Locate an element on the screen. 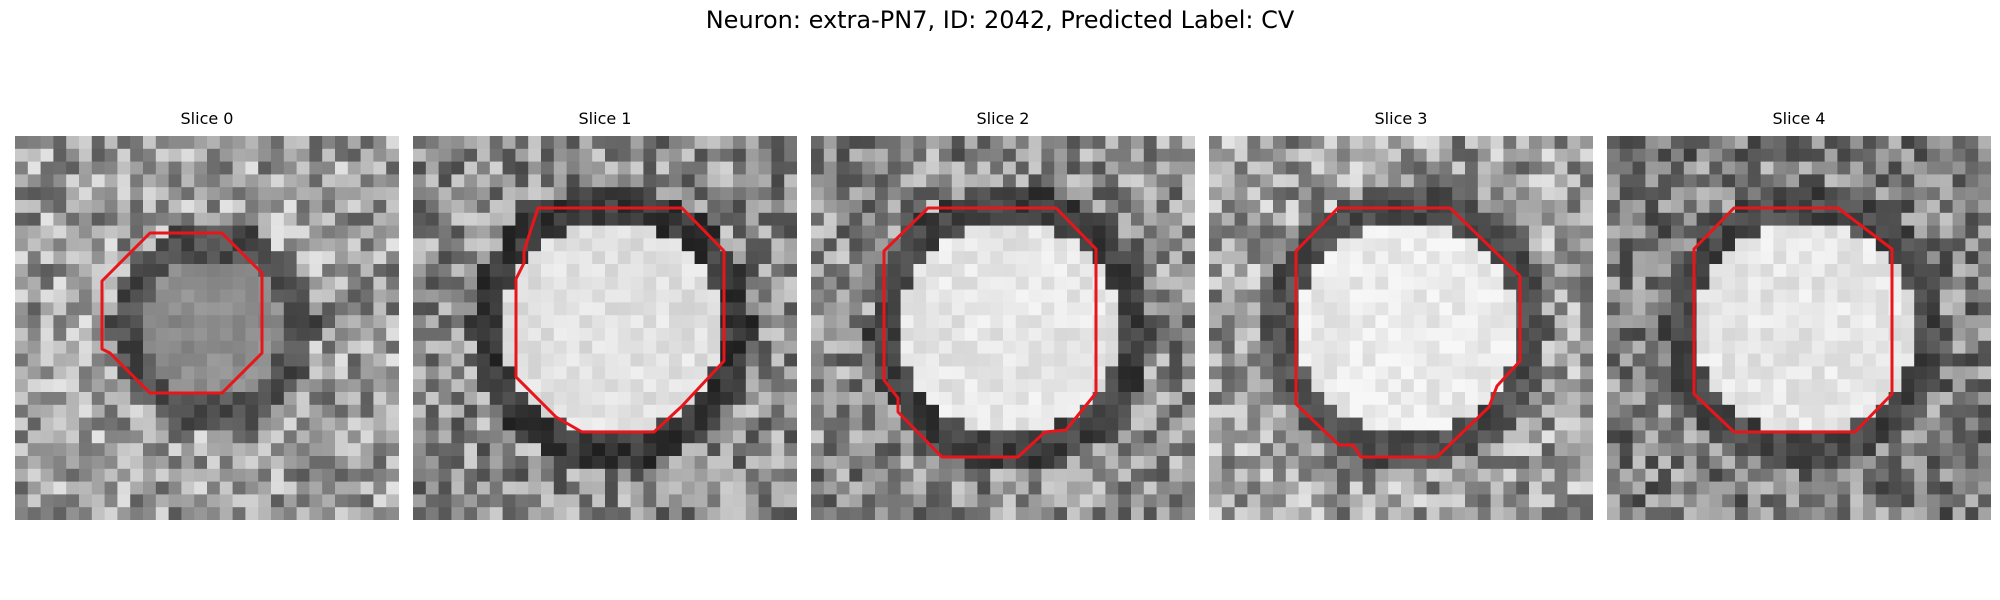  slice-title-1: Slice 1 is located at coordinates (605, 118).